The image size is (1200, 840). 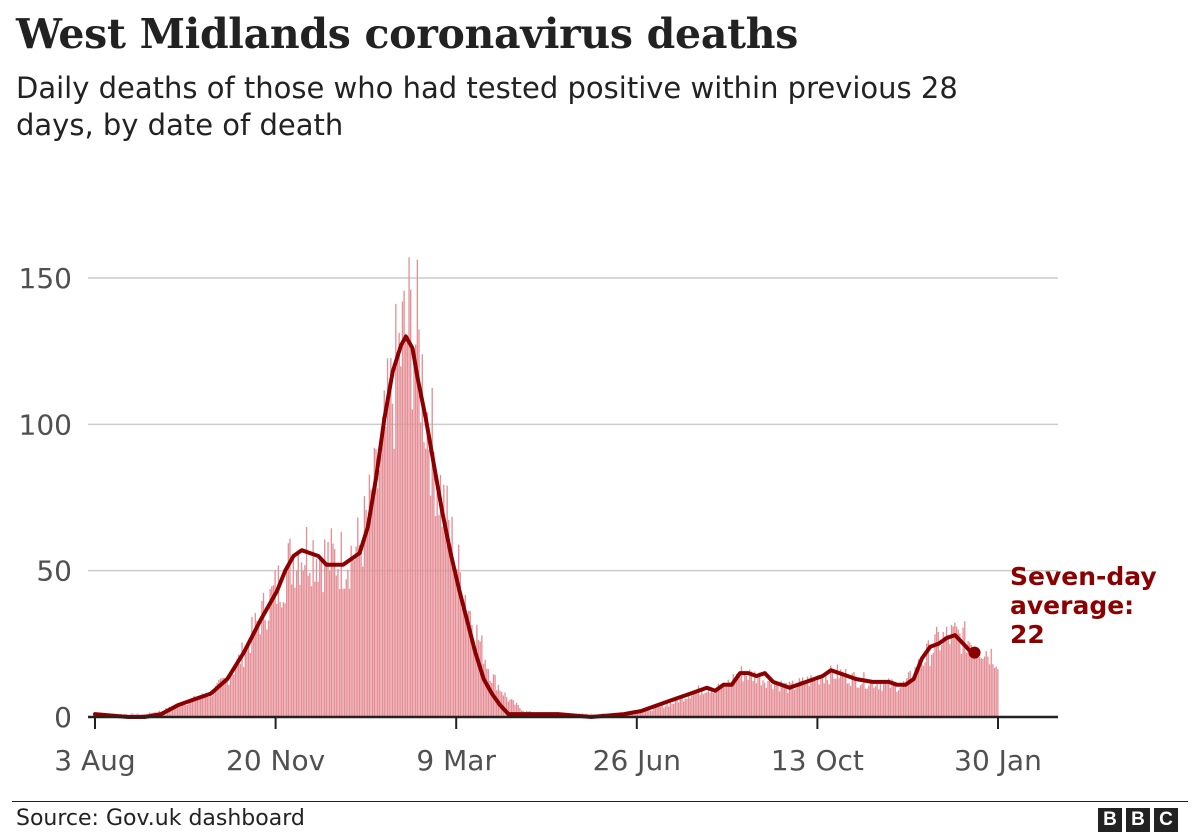 I want to click on annotation-line: Seven-day, so click(x=1083, y=576).